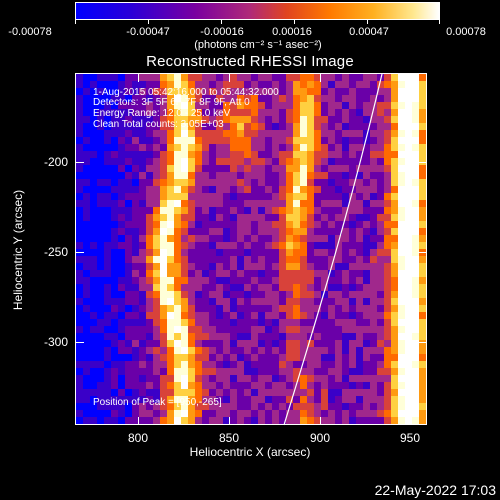 This screenshot has height=500, width=500. I want to click on colorbar, so click(257, 11).